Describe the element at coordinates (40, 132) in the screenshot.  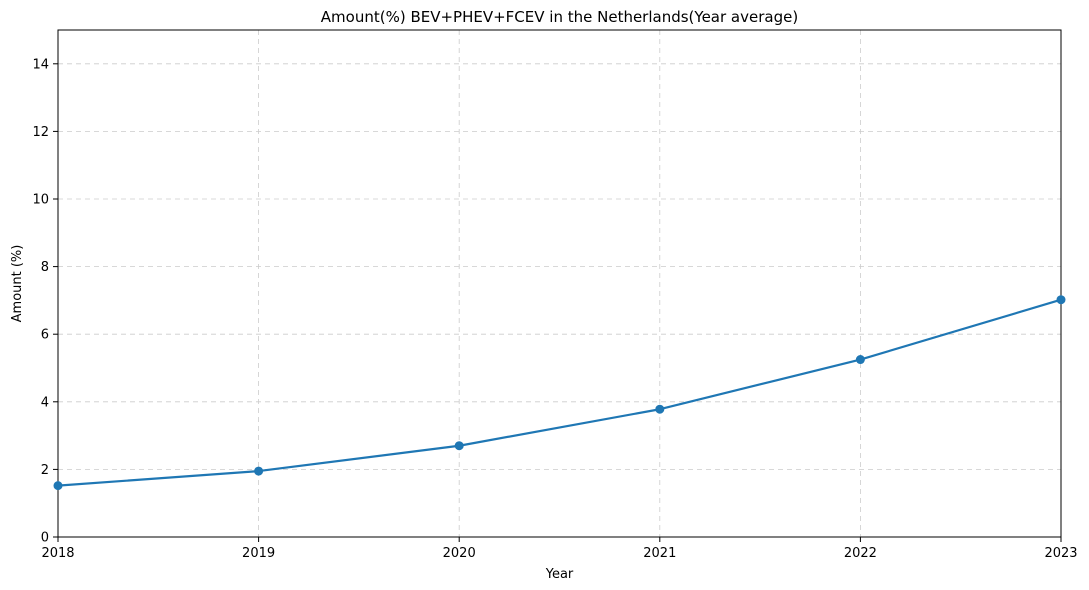
I see `y-tick-label: 12` at that location.